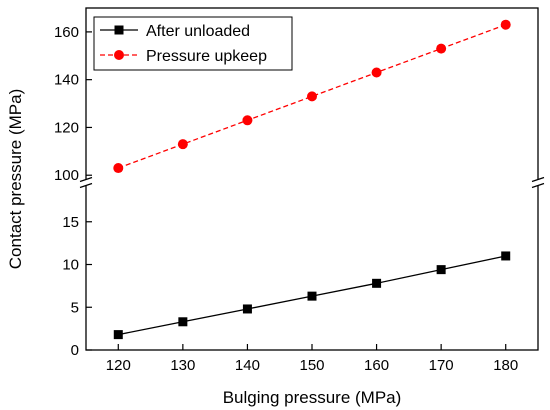 This screenshot has width=550, height=410. Describe the element at coordinates (66, 127) in the screenshot. I see `y-tick-label: 120` at that location.